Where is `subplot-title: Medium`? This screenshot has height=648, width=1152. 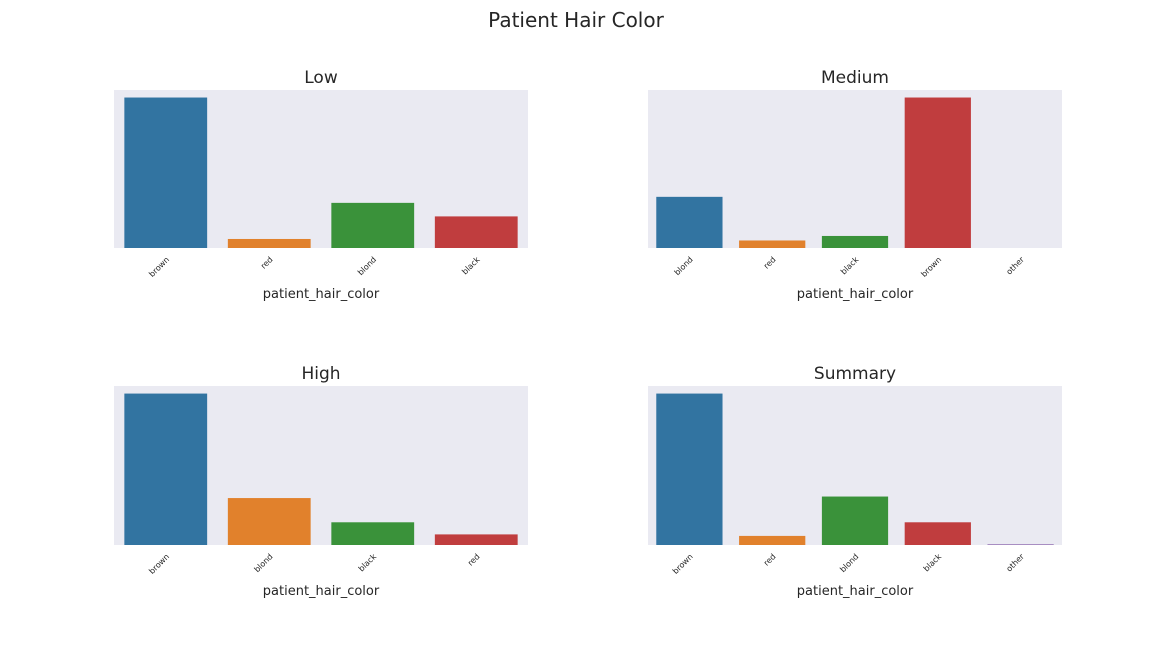
subplot-title: Medium is located at coordinates (855, 78).